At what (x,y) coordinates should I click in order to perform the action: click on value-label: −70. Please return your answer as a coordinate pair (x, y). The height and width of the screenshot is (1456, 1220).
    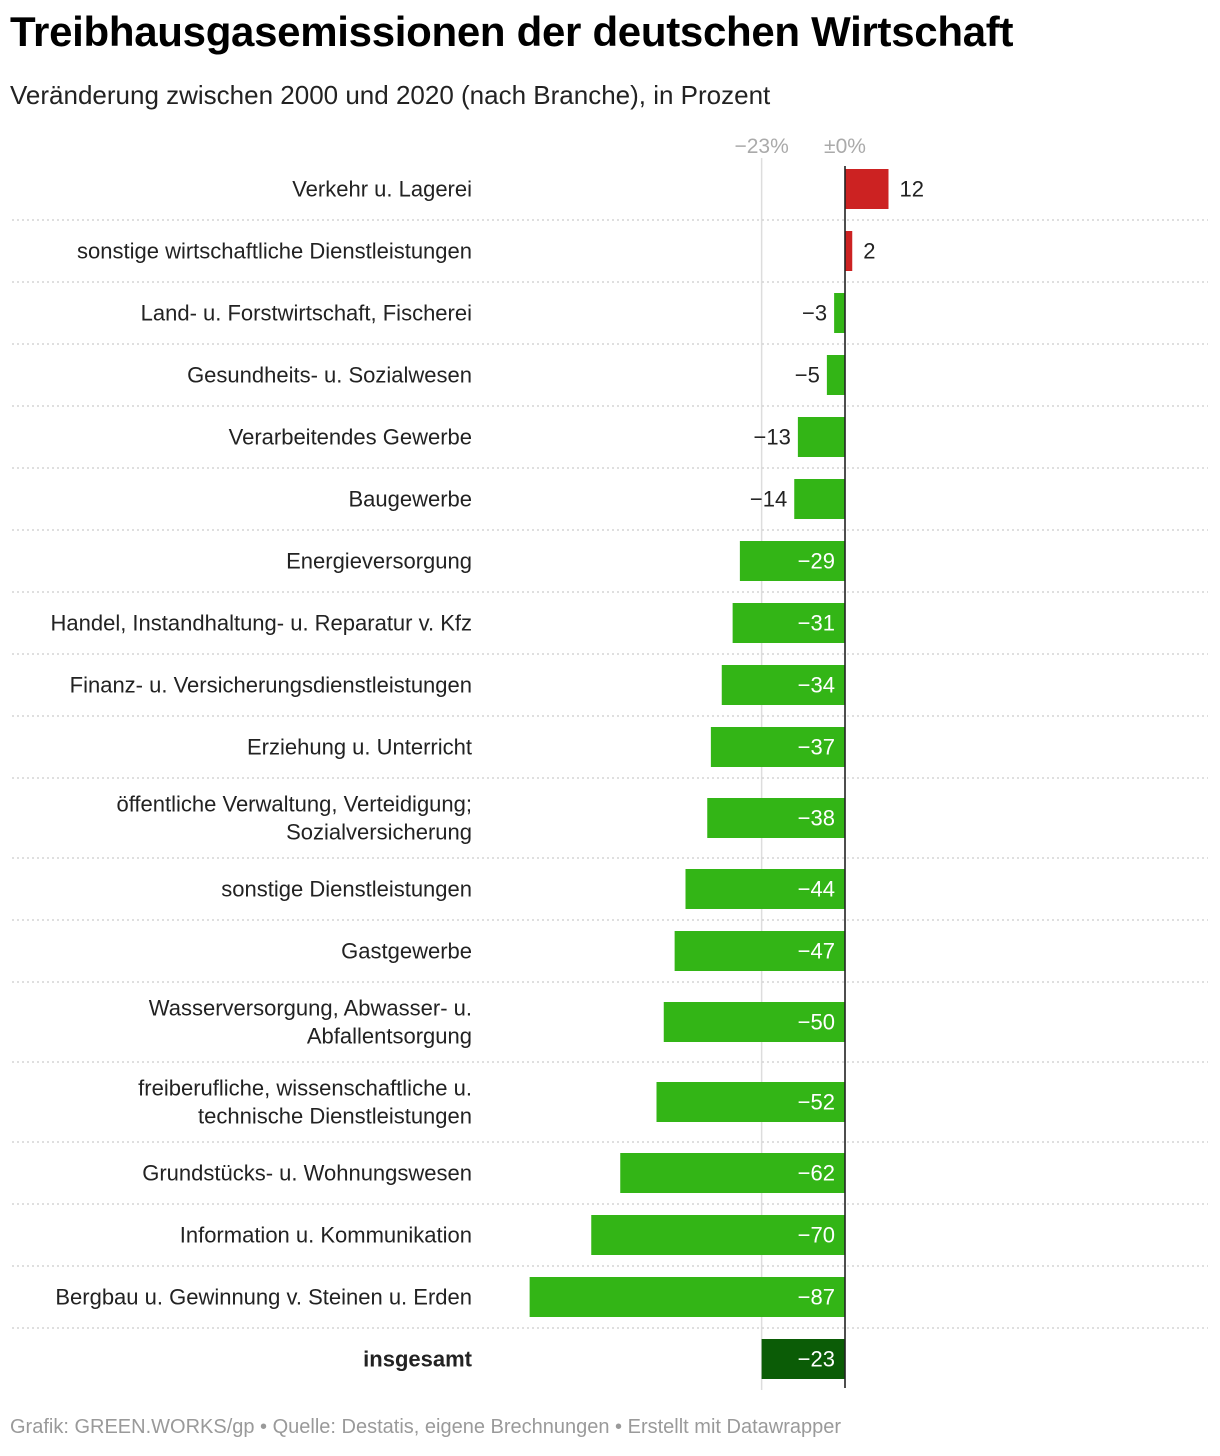
    Looking at the image, I should click on (816, 1235).